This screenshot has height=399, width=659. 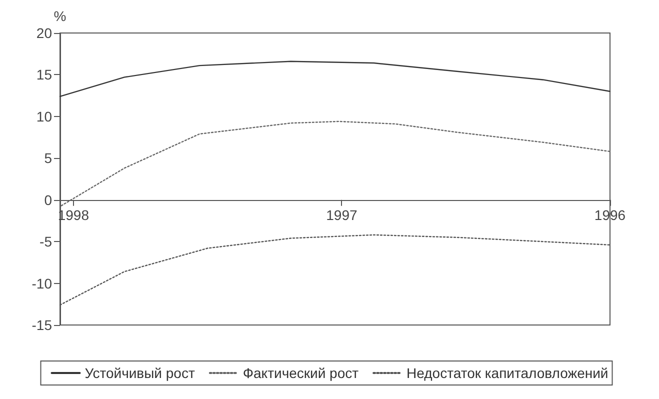 I want to click on line-series, so click(x=335, y=79).